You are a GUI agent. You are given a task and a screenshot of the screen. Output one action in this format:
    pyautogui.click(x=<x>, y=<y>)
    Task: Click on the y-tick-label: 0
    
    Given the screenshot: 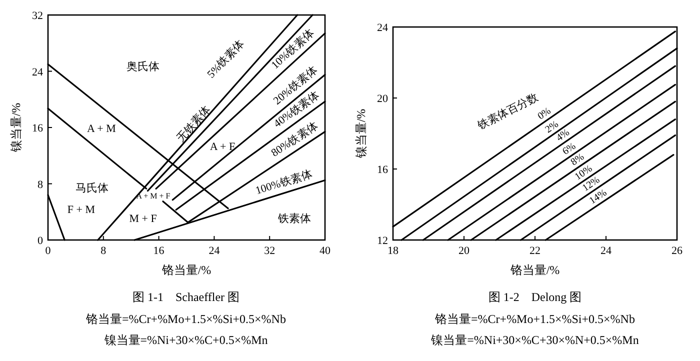 What is the action you would take?
    pyautogui.click(x=41, y=241)
    